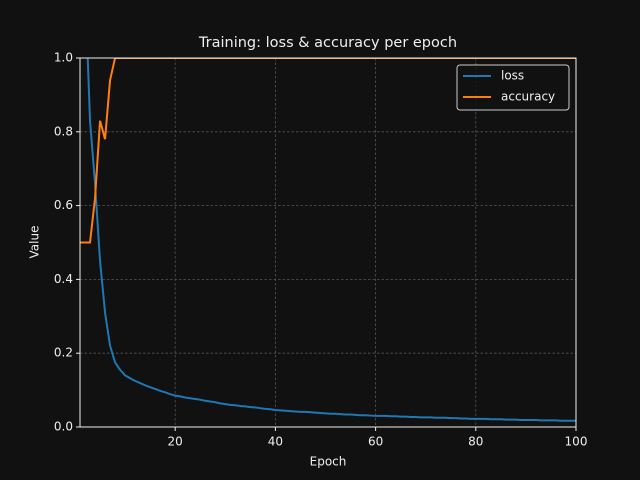  Describe the element at coordinates (328, 462) in the screenshot. I see `x-axis-label: Epoch` at that location.